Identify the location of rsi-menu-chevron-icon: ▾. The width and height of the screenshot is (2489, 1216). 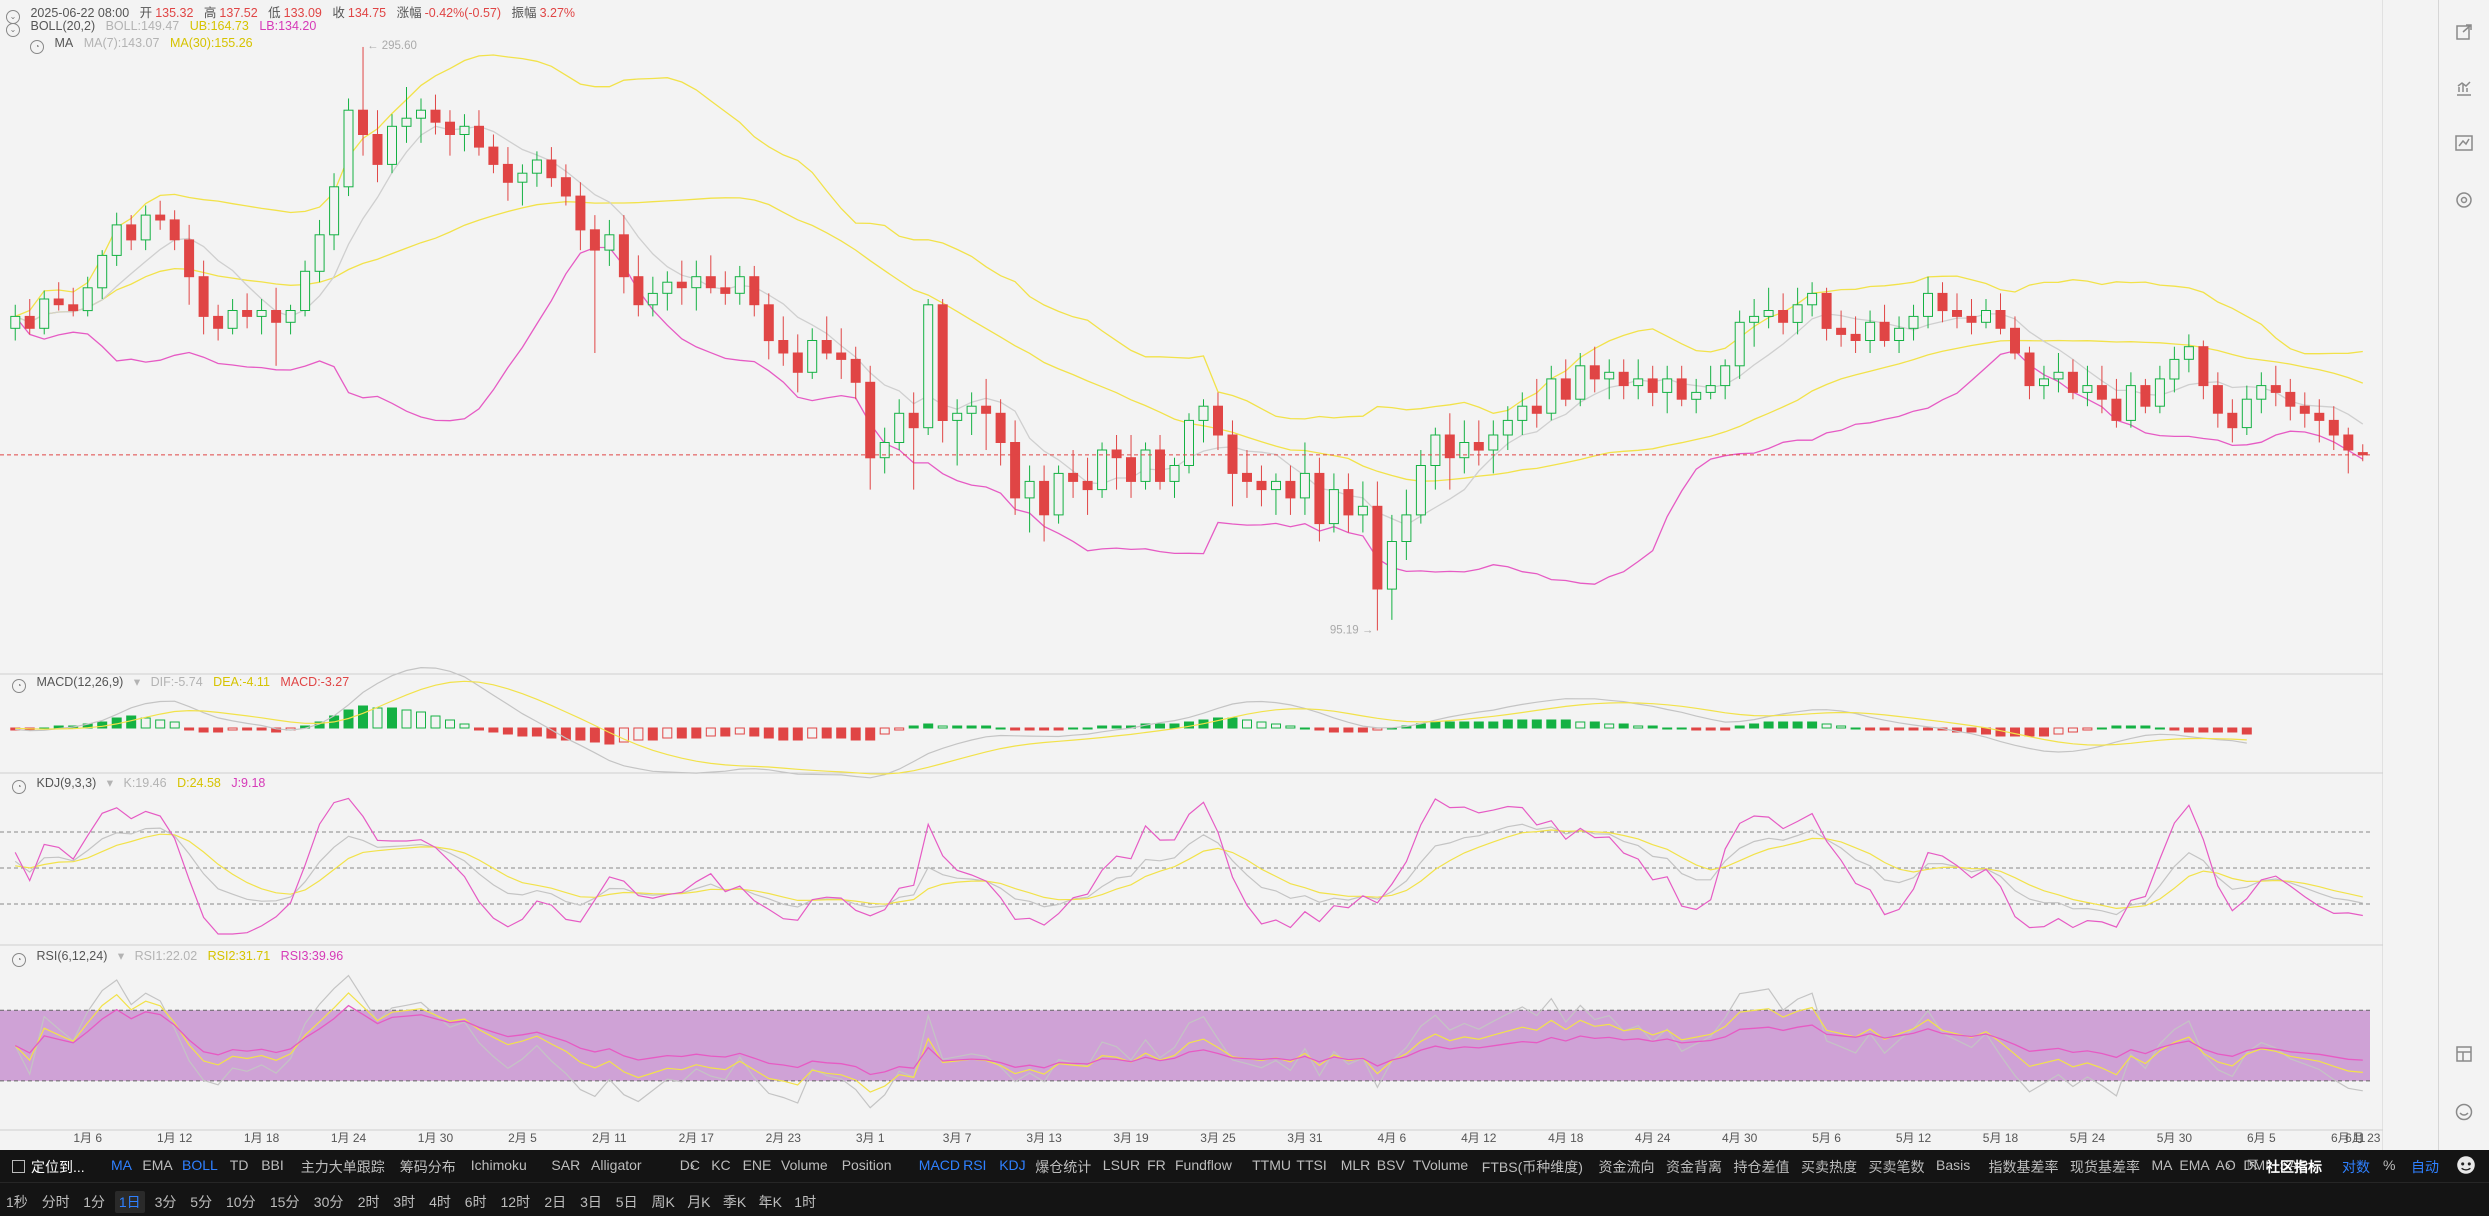
(121, 956).